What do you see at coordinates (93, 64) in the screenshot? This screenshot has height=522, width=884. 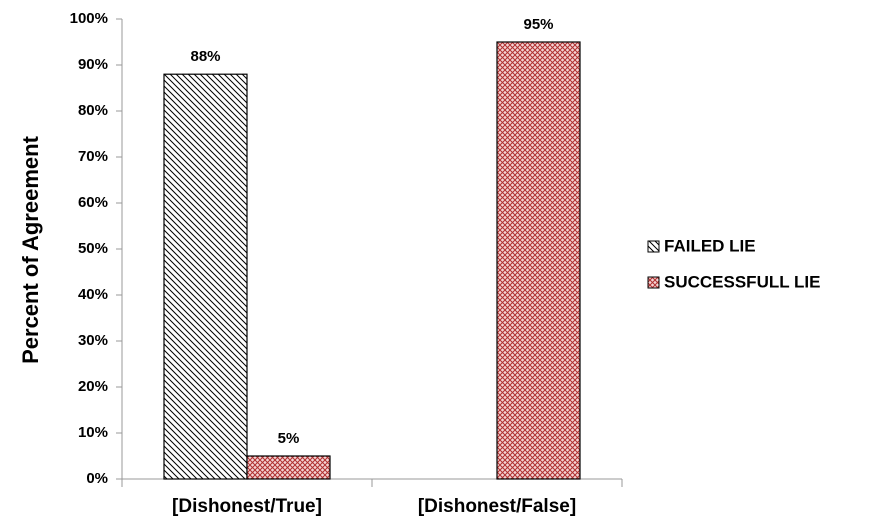 I see `y-tick-label: 90%` at bounding box center [93, 64].